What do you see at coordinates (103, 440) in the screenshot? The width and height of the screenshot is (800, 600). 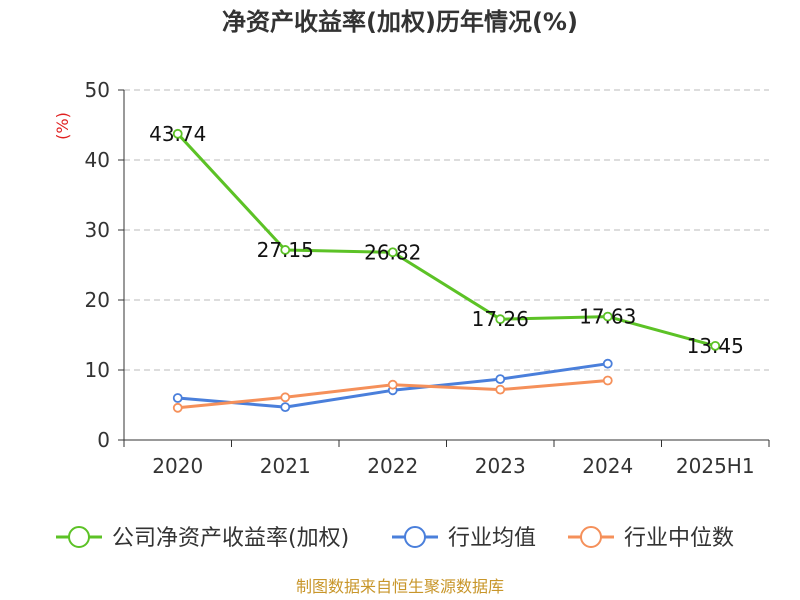 I see `y-tick-label: 0` at bounding box center [103, 440].